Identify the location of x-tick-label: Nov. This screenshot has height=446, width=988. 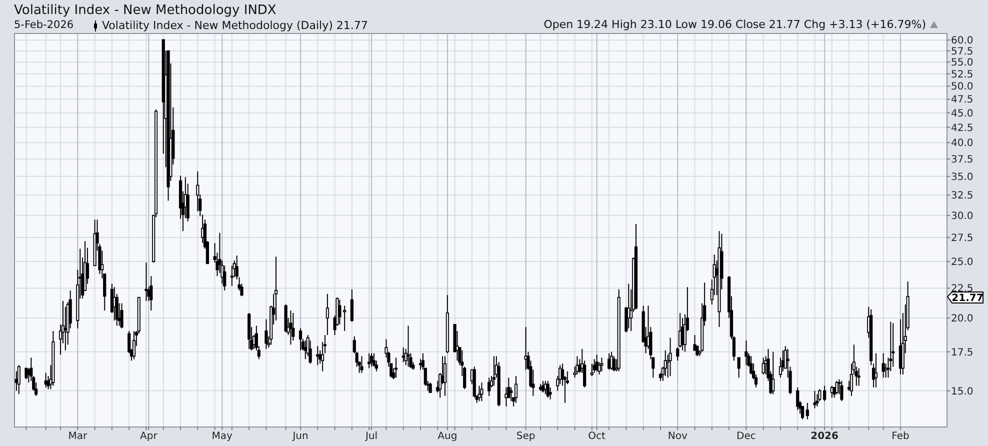
(678, 436).